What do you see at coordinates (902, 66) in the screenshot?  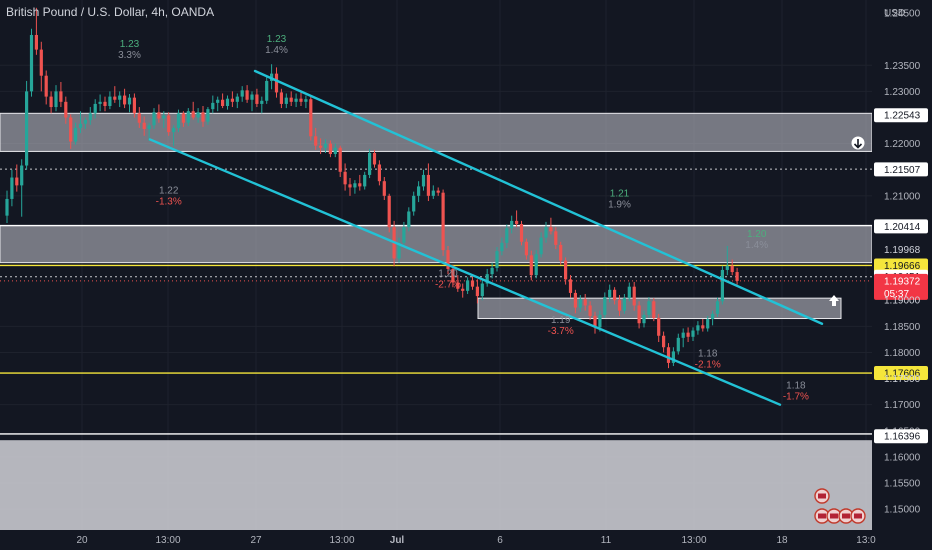 I see `price-tick-label: 1.23500` at bounding box center [902, 66].